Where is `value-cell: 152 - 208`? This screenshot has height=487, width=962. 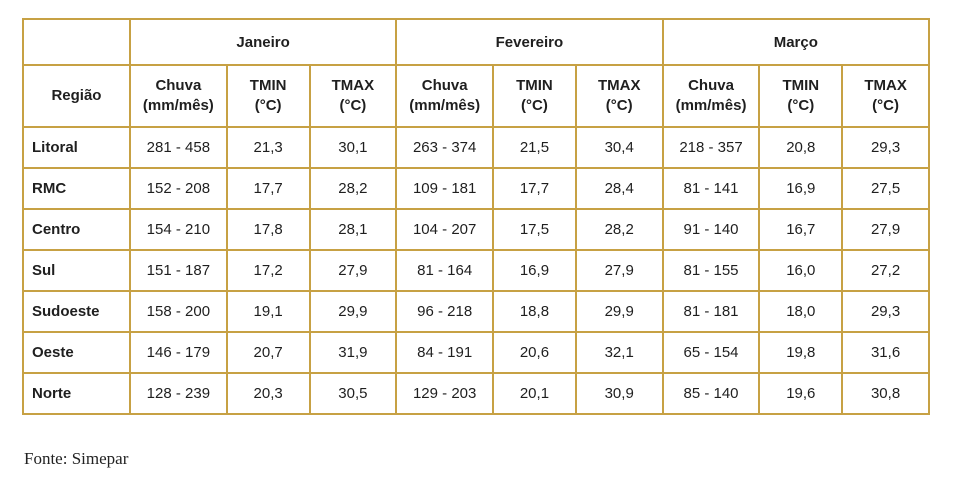
value-cell: 152 - 208 is located at coordinates (178, 188).